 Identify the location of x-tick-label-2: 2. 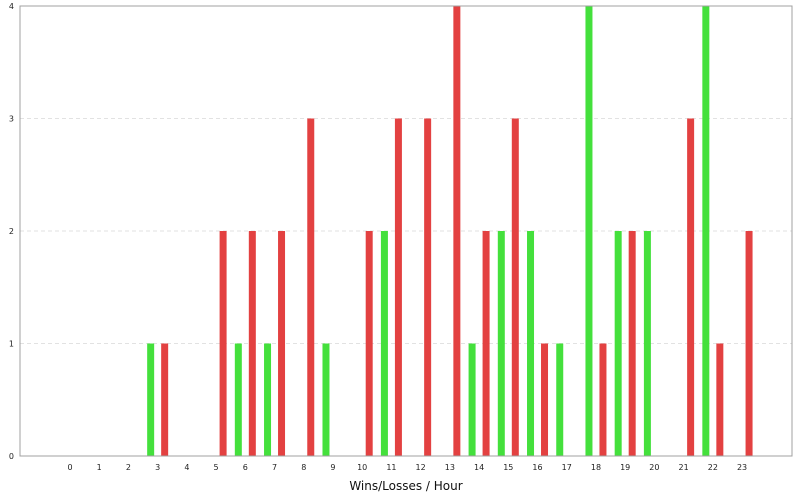
(128, 467).